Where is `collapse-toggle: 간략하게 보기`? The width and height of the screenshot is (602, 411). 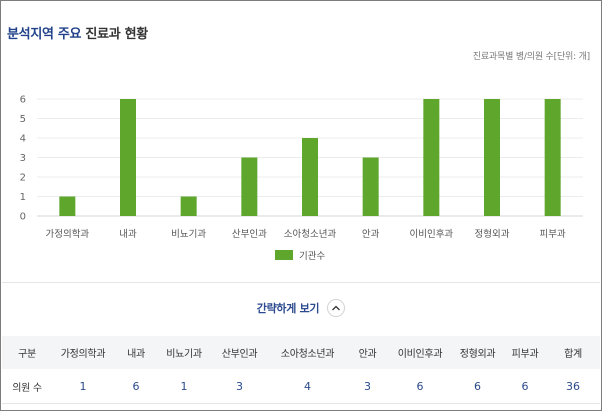
collapse-toggle: 간략하게 보기 is located at coordinates (301, 308).